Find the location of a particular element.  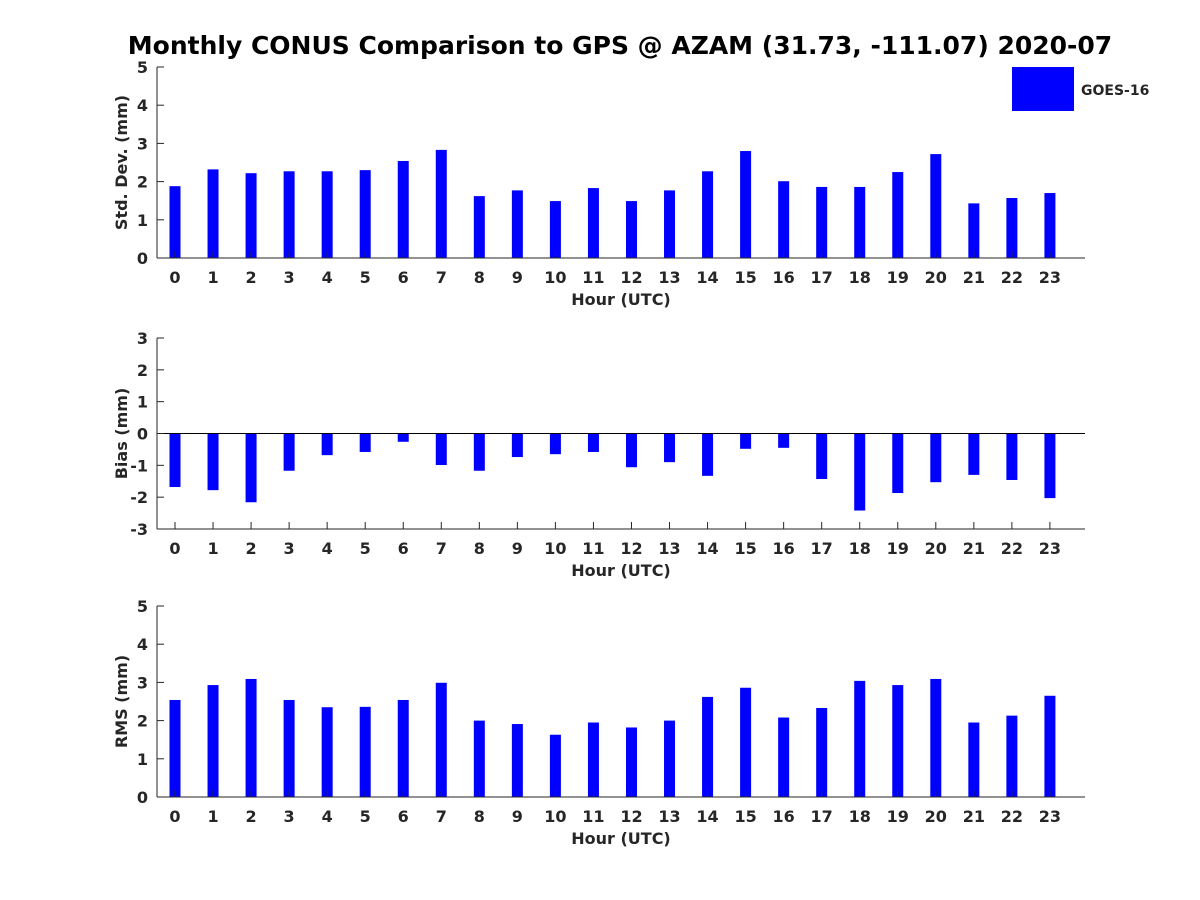

bias-ytick-label: 0 is located at coordinates (142, 434).